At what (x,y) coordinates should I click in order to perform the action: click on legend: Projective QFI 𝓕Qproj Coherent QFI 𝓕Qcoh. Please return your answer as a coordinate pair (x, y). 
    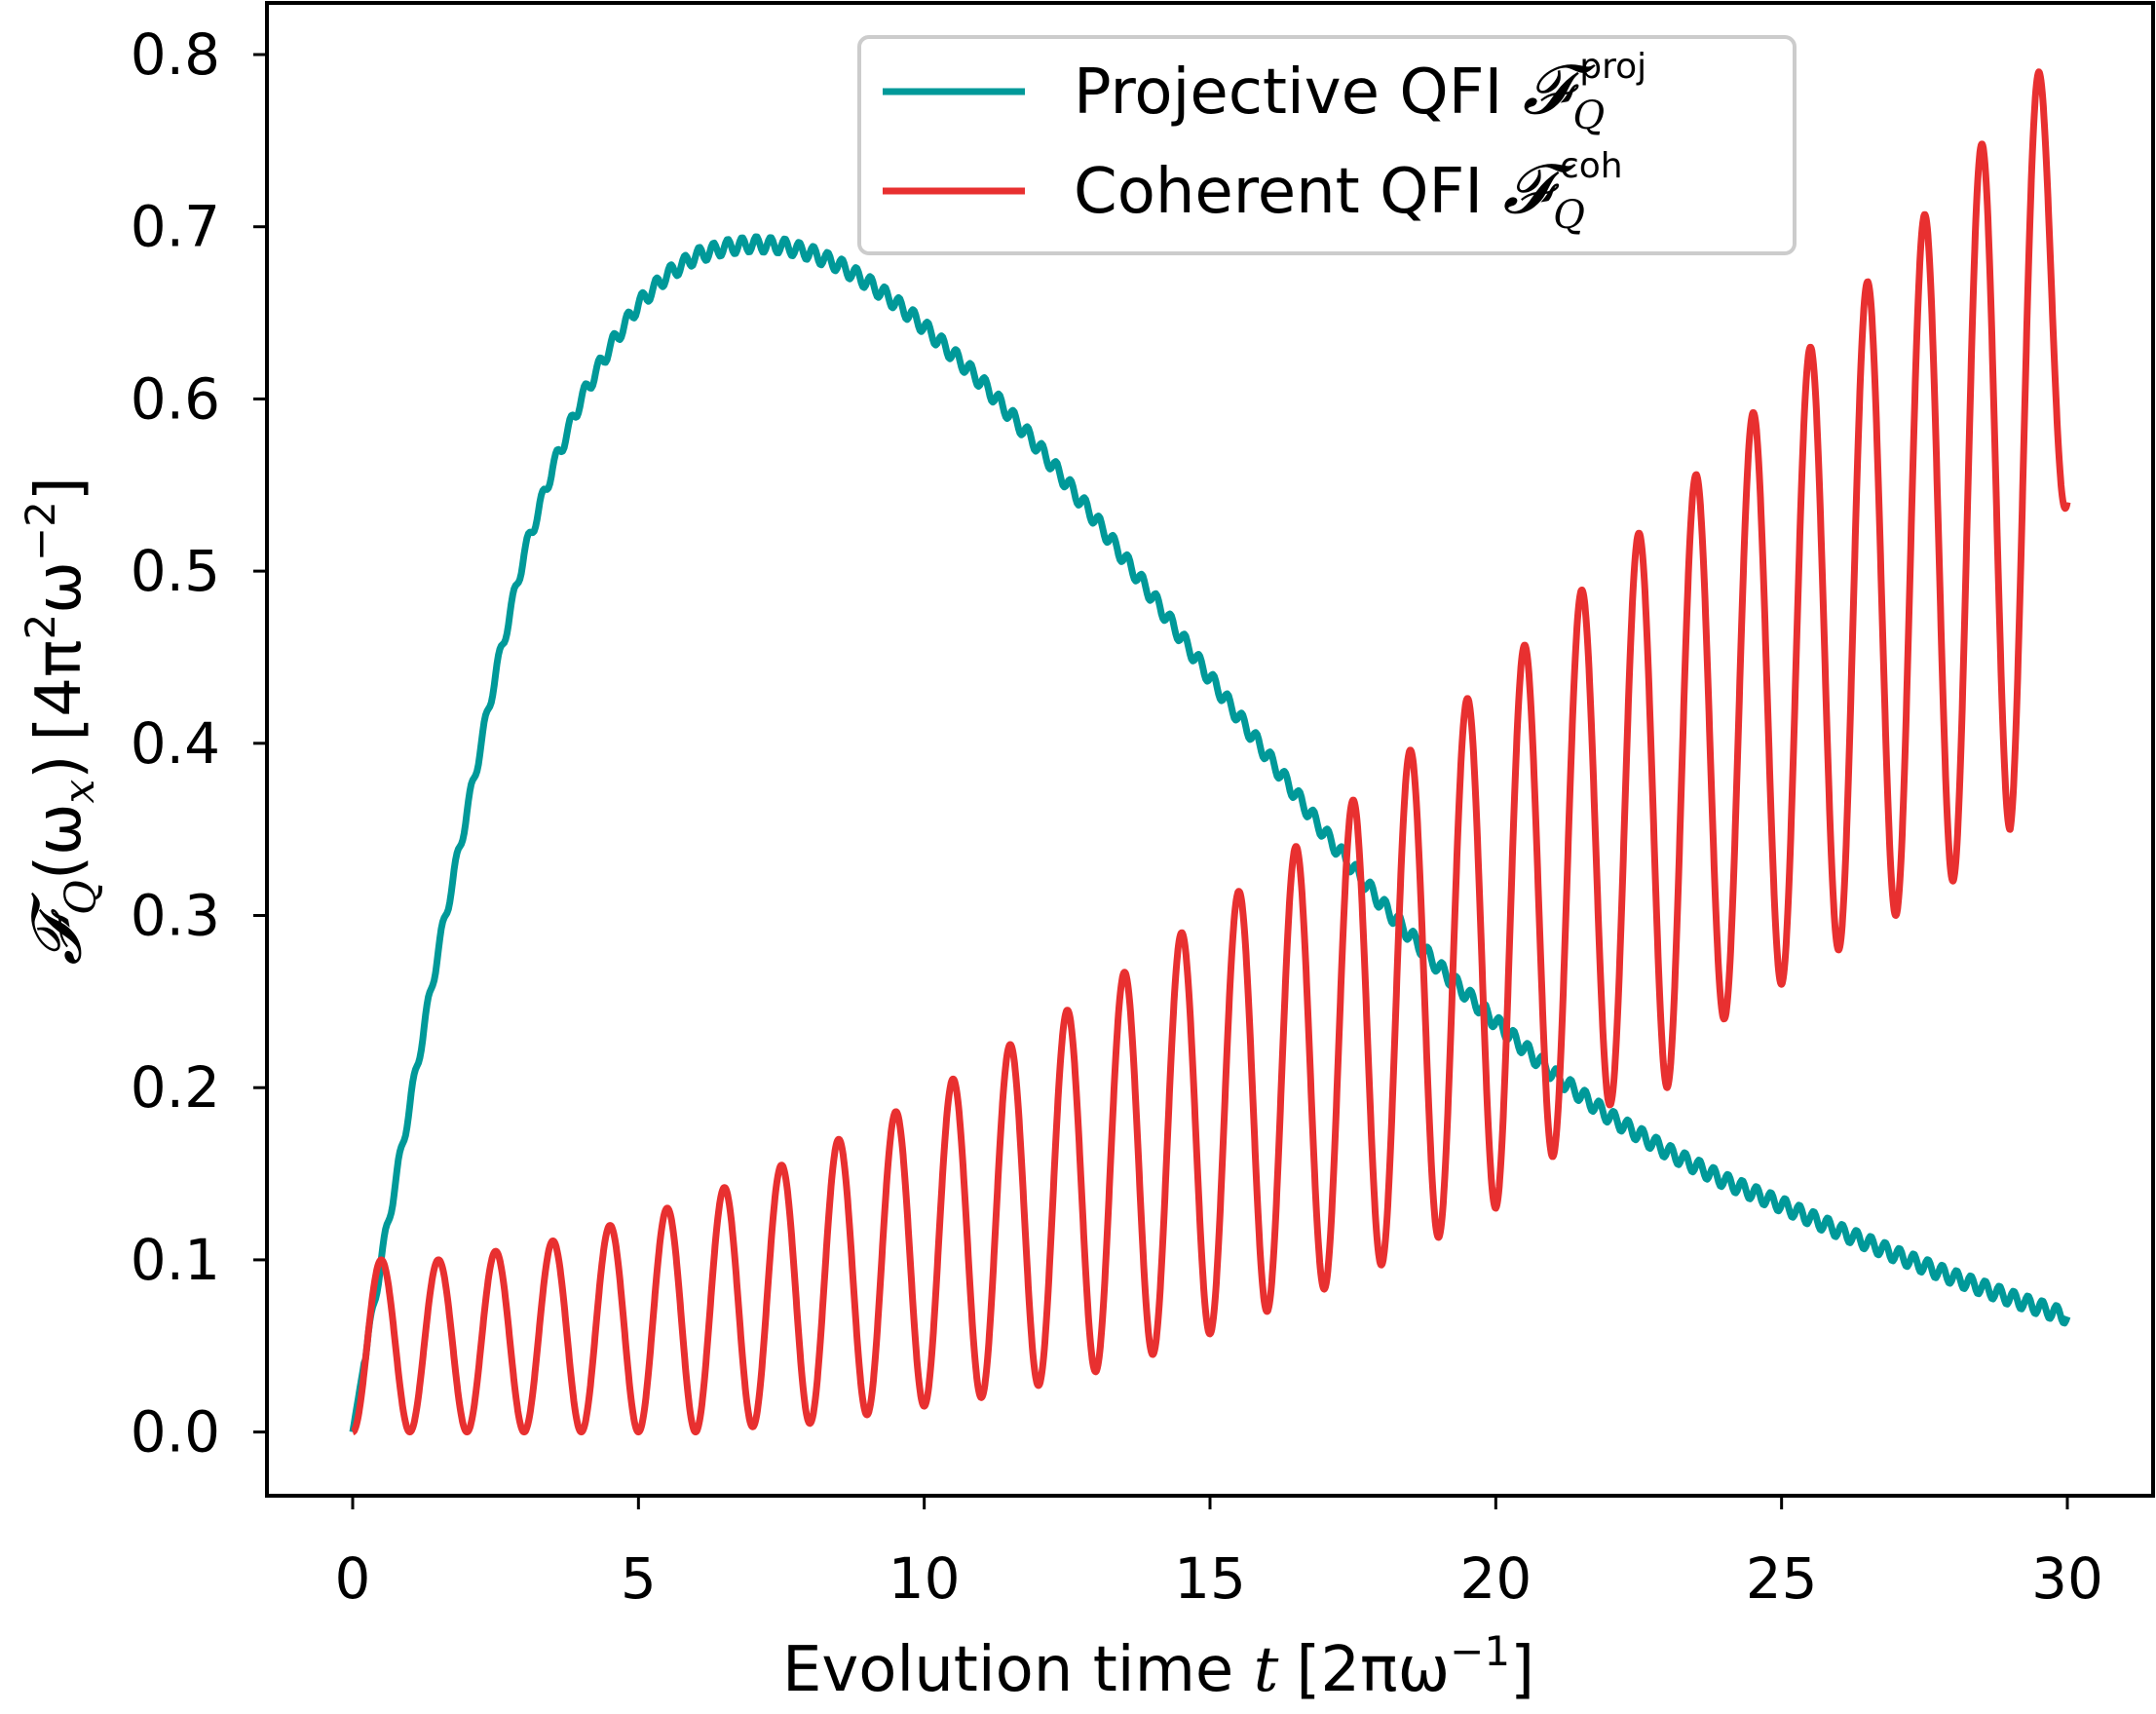
    Looking at the image, I should click on (1327, 145).